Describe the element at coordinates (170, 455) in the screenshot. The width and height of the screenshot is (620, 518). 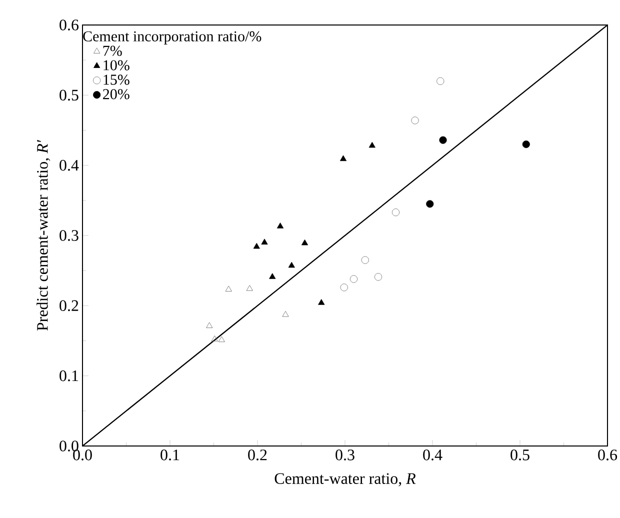
I see `x-tick-label: 0.1` at that location.